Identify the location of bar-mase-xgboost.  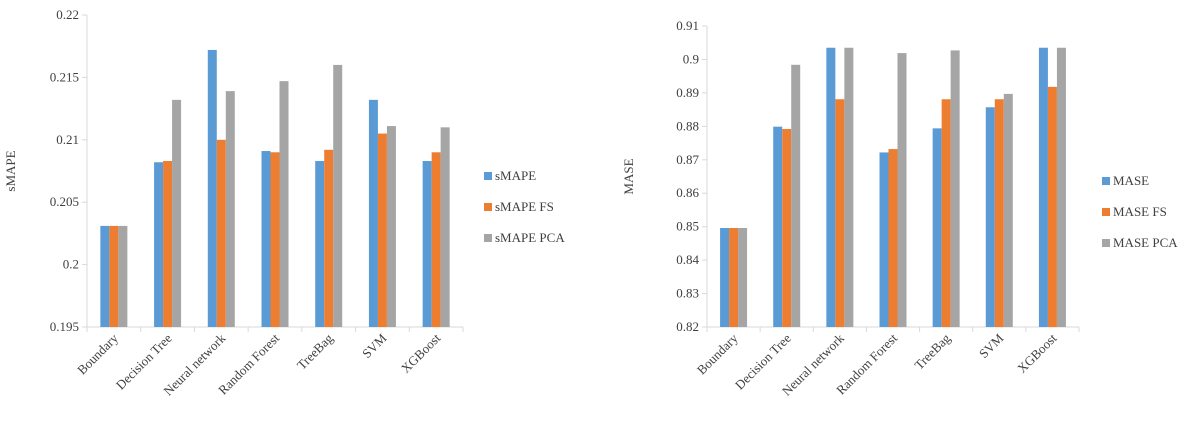
(1043, 187).